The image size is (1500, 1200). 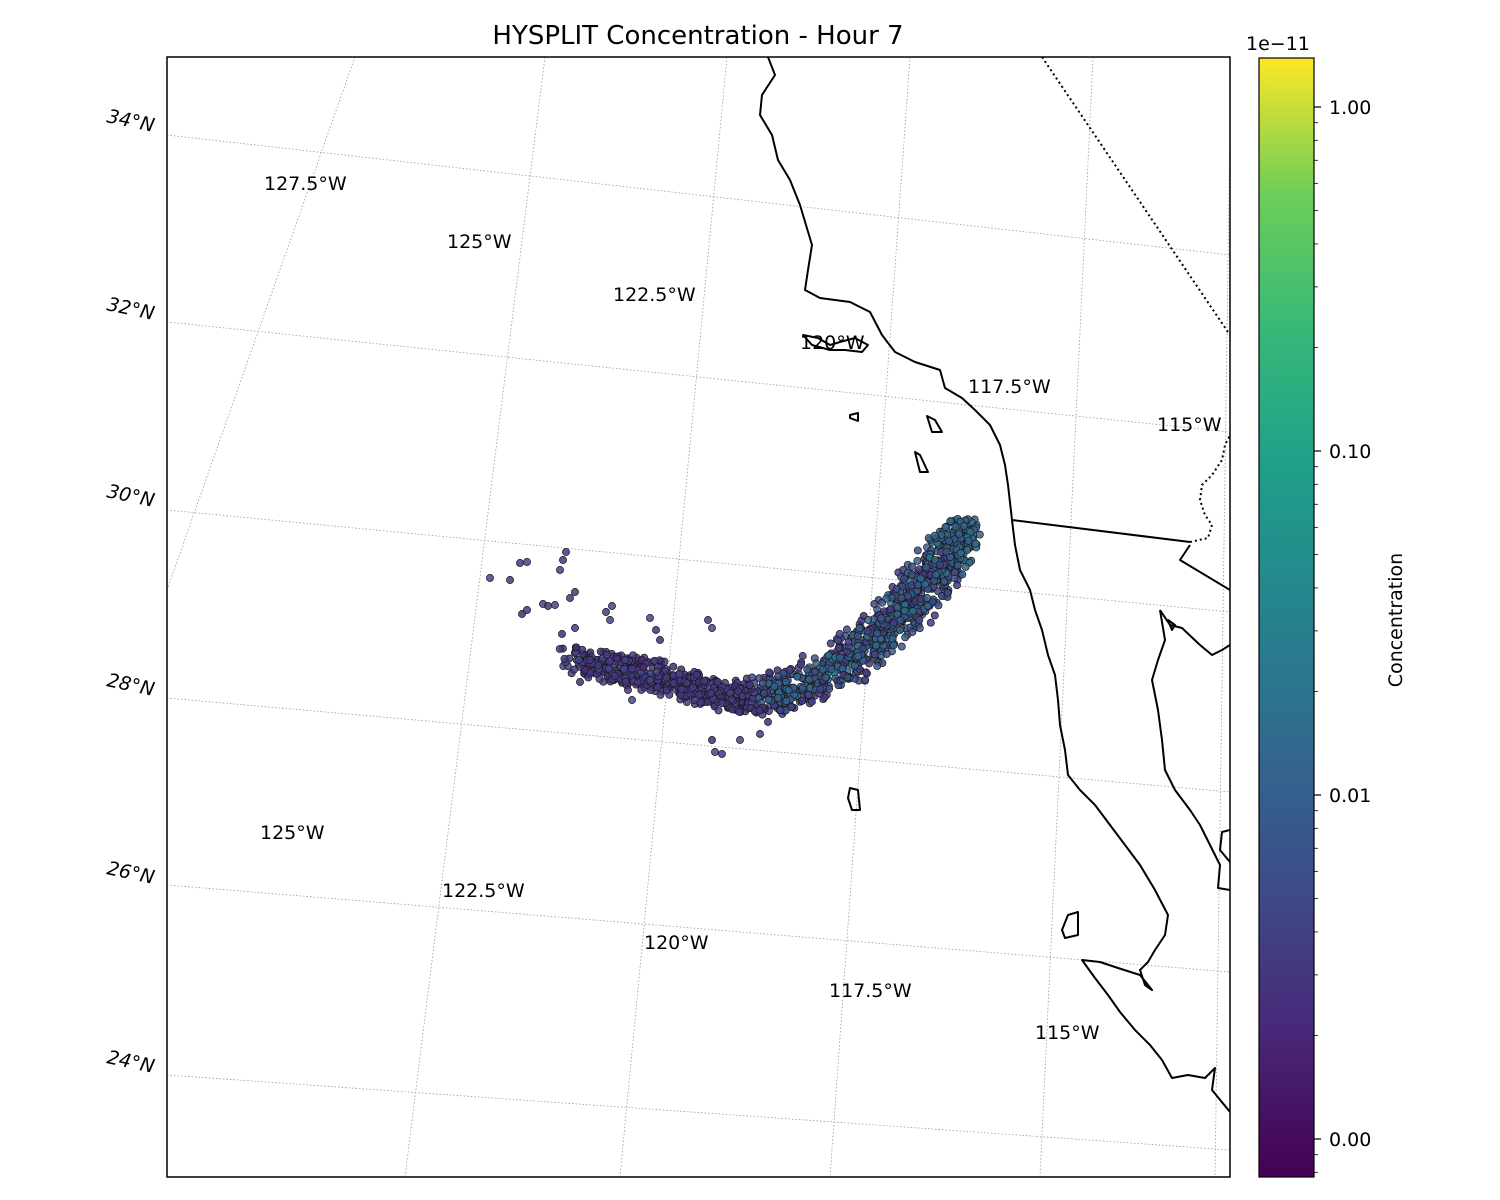 I want to click on lon-label-top-115: 115°W, so click(x=1189, y=425).